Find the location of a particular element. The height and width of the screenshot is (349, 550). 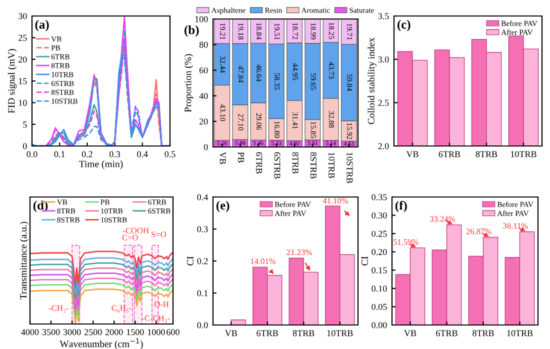

y-tick-label: 60 is located at coordinates (204, 70).